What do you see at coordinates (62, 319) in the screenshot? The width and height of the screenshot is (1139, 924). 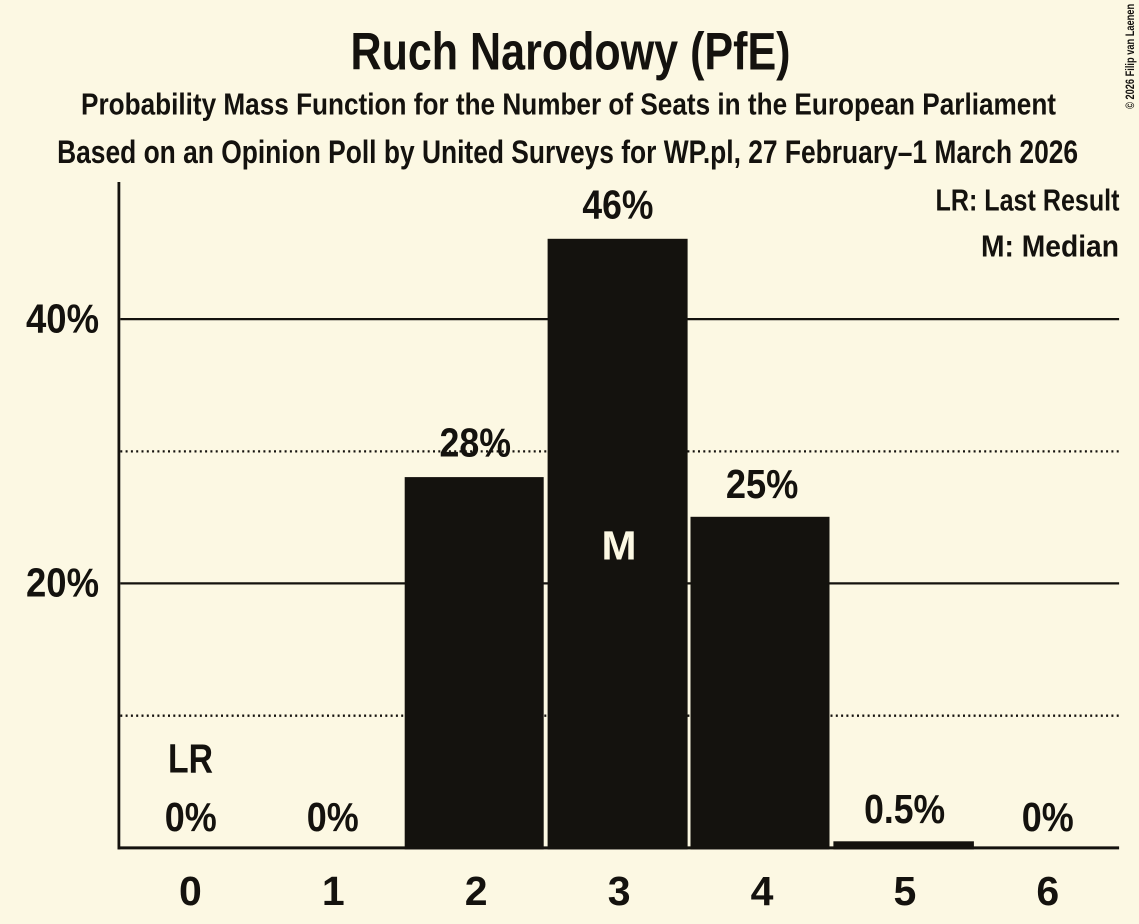 I see `svg-text: 40%` at bounding box center [62, 319].